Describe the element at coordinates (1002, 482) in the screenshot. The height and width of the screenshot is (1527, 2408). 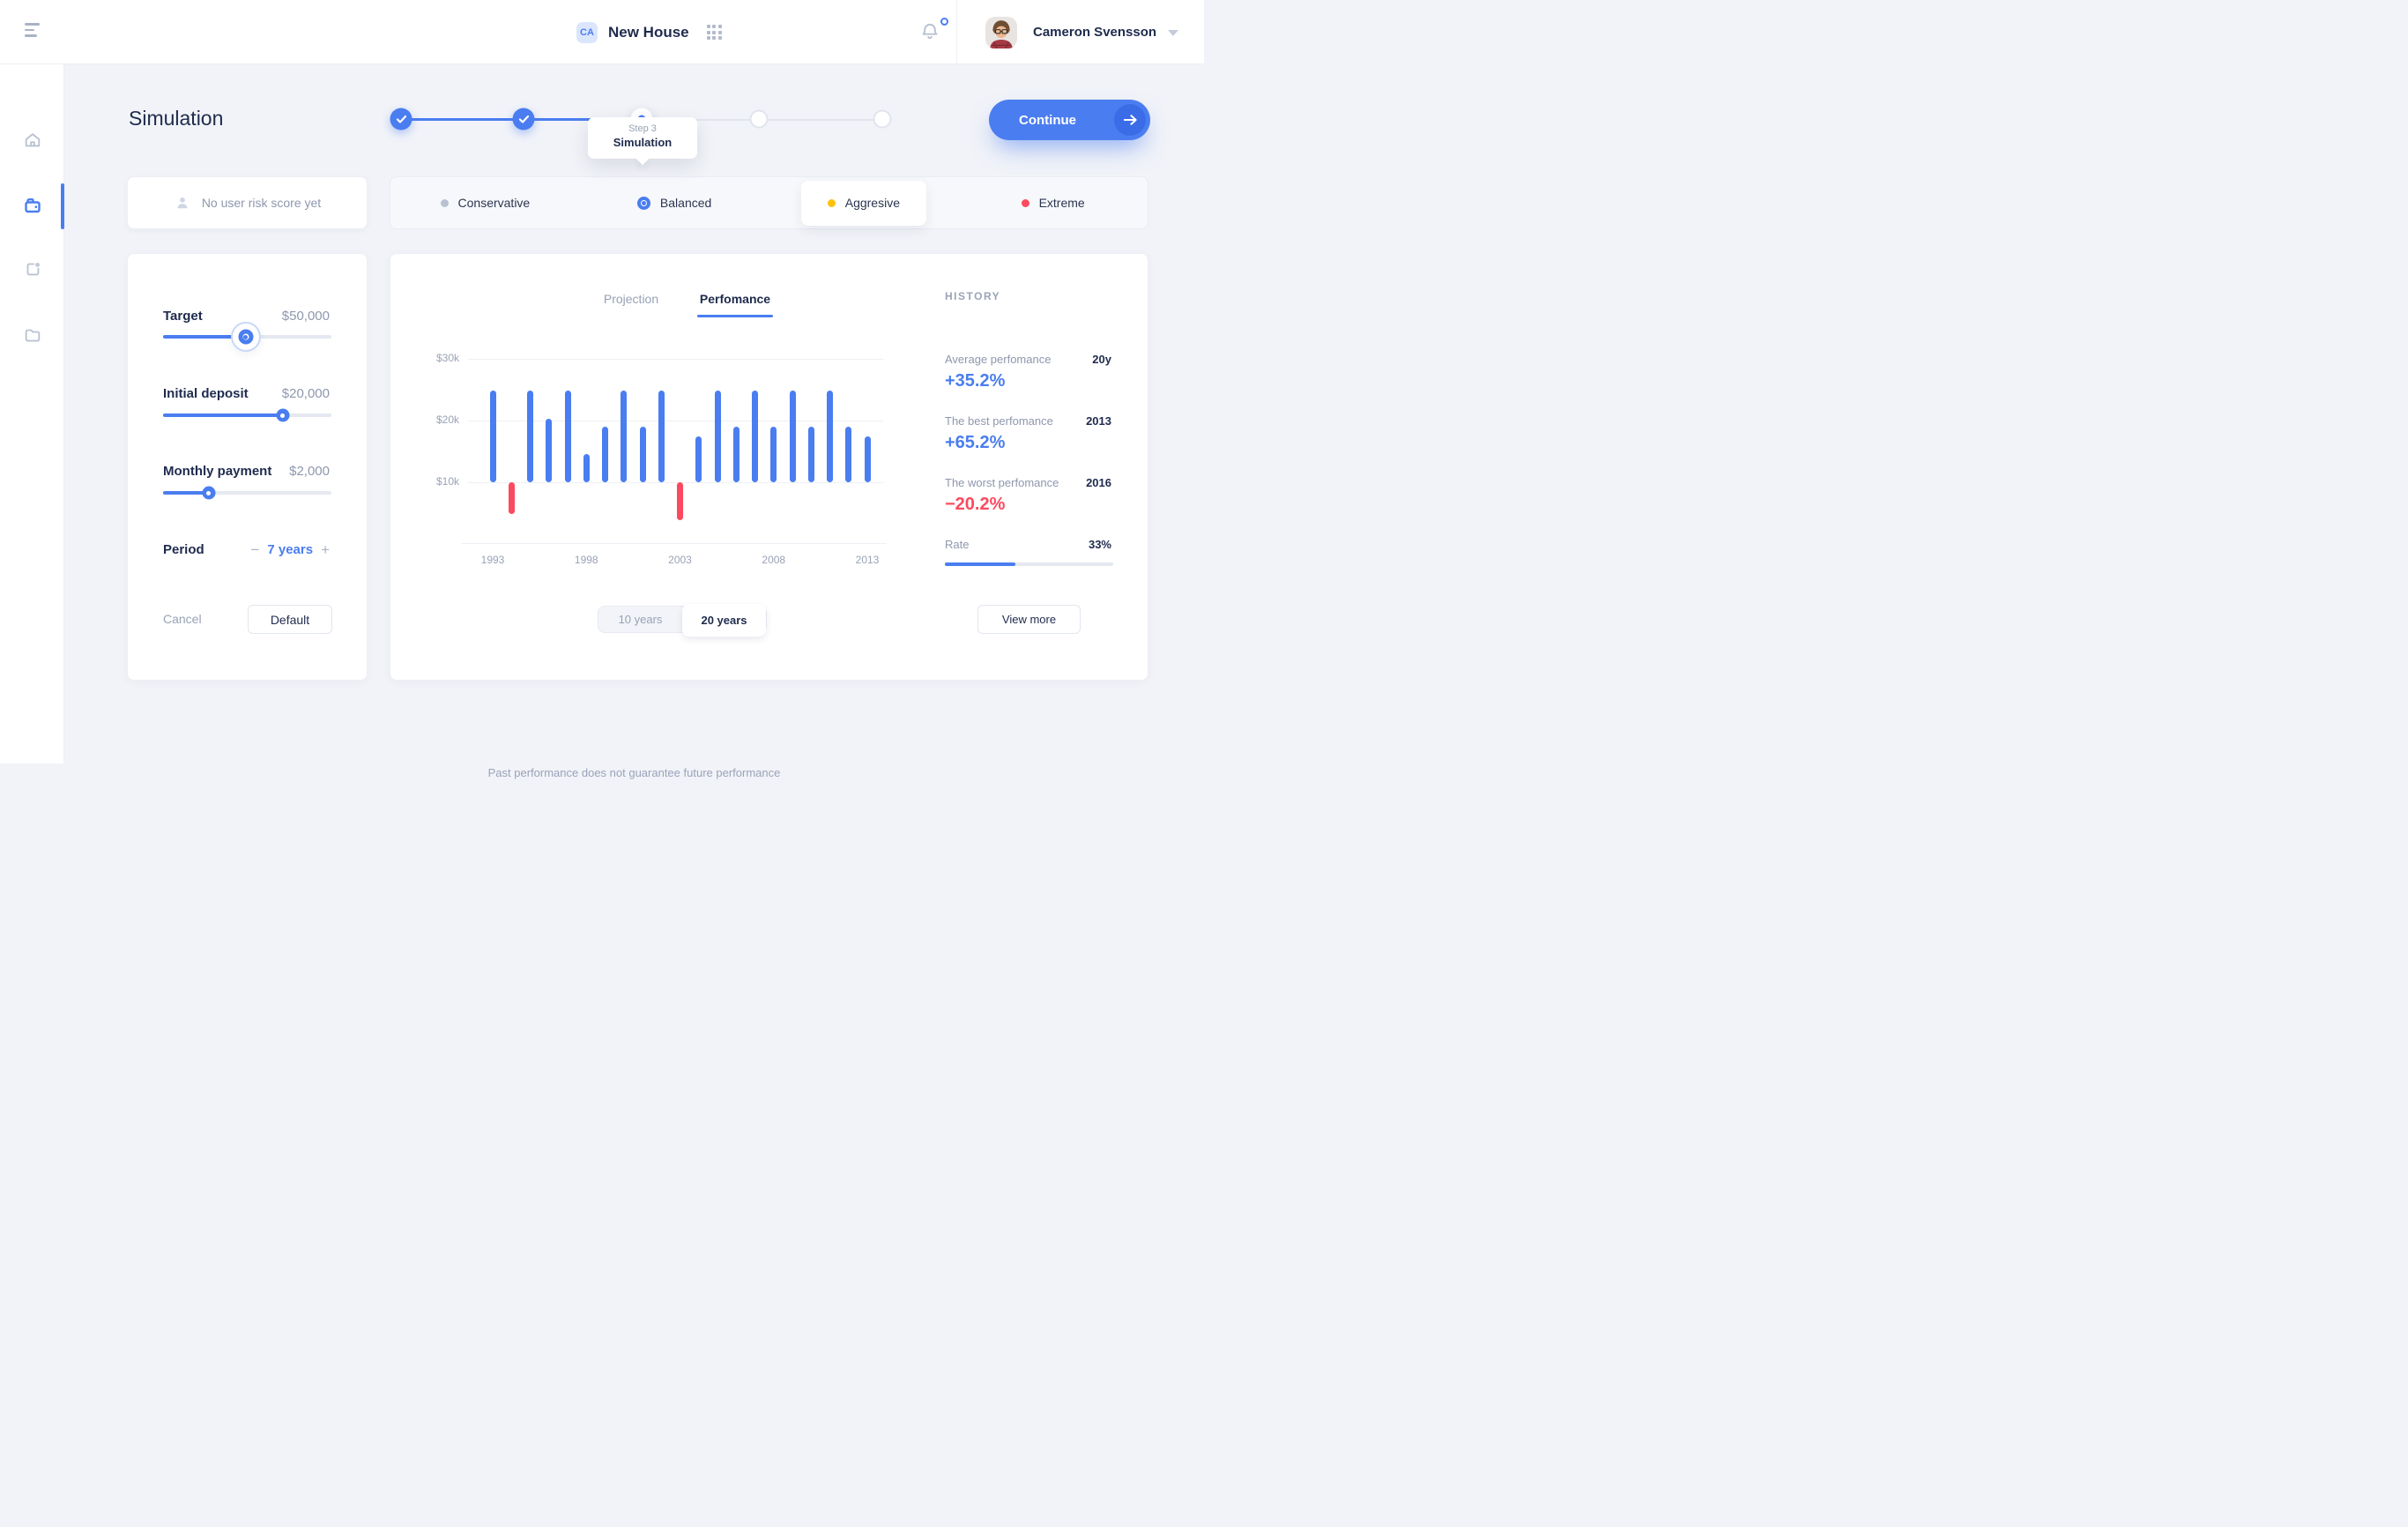
I see `worst-performance-label: The worst perfomance` at that location.